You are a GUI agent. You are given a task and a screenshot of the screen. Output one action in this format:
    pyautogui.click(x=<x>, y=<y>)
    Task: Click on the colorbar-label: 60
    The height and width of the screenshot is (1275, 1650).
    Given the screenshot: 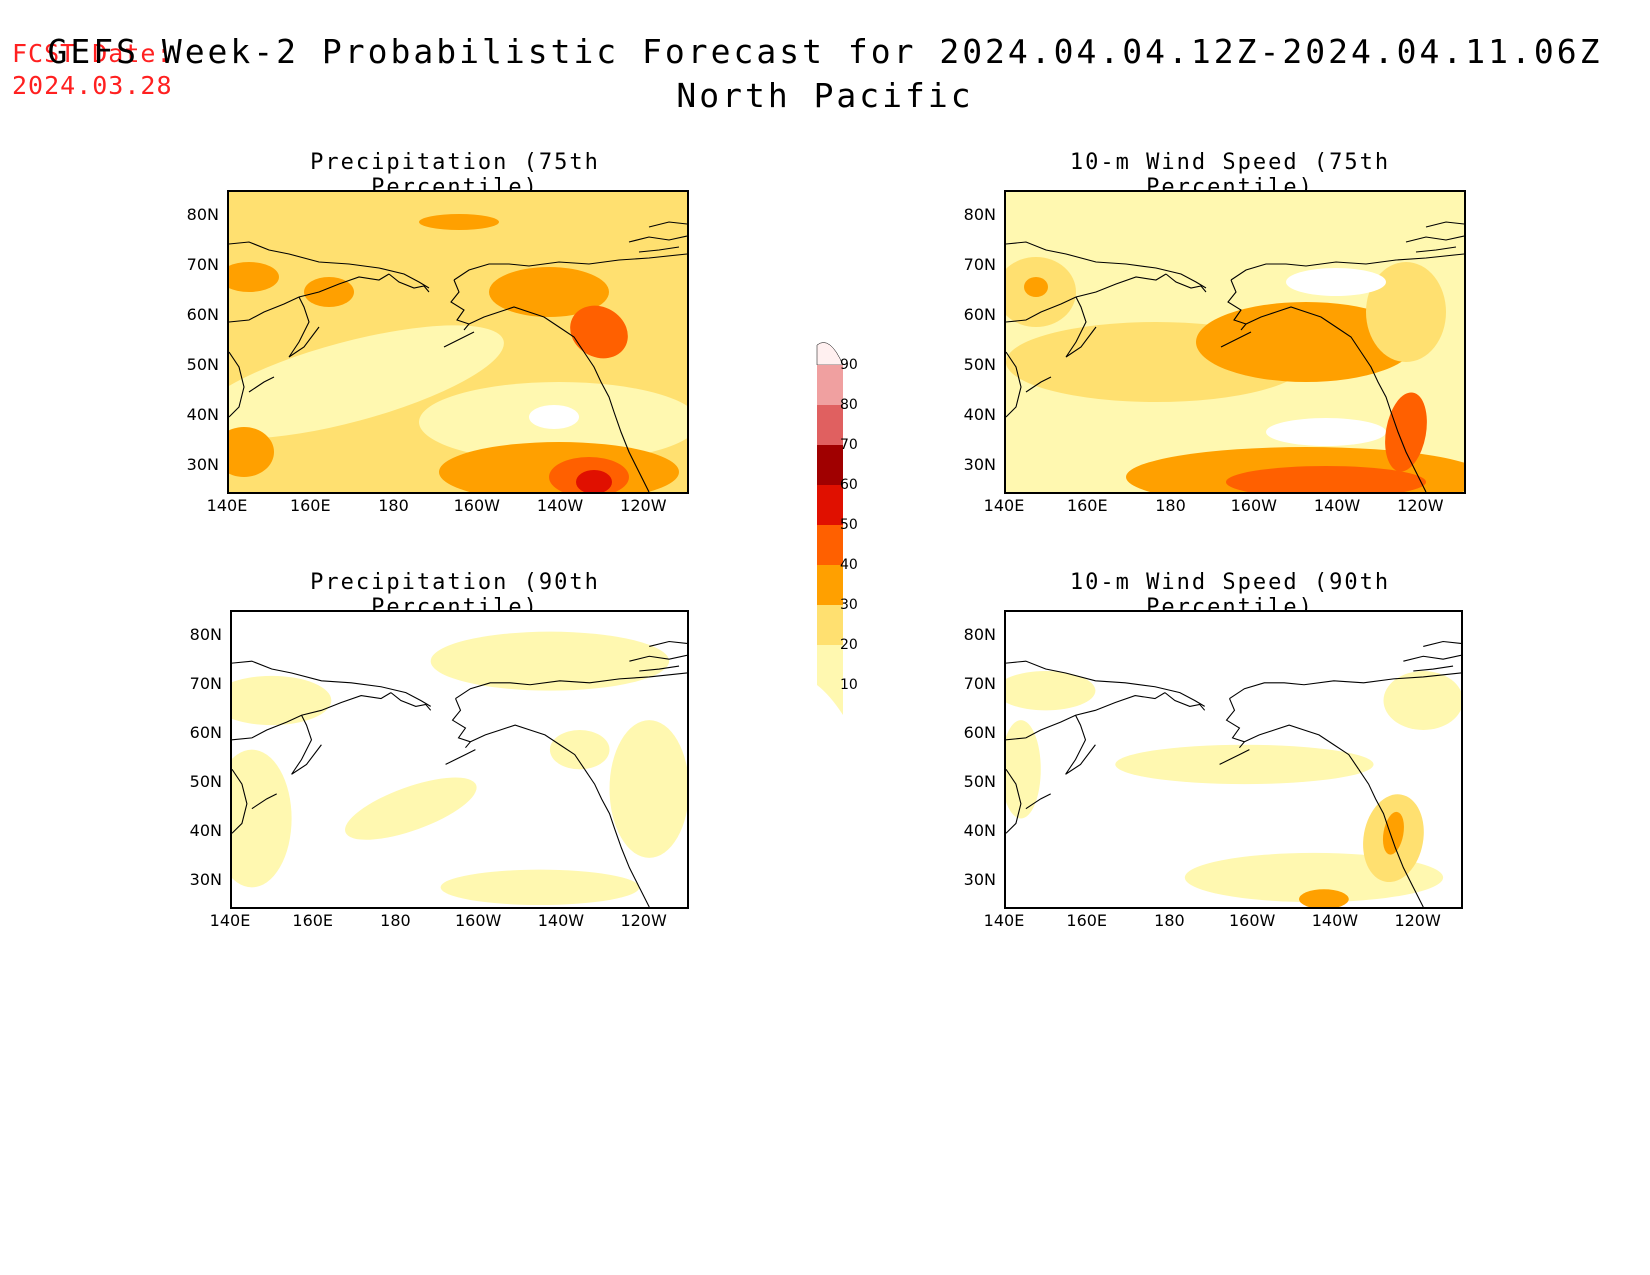 What is the action you would take?
    pyautogui.click(x=849, y=485)
    